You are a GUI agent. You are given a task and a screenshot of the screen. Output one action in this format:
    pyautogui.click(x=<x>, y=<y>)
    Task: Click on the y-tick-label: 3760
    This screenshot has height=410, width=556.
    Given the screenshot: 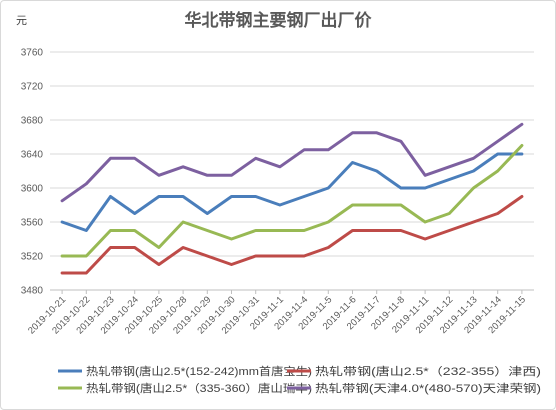 What is the action you would take?
    pyautogui.click(x=32, y=53)
    